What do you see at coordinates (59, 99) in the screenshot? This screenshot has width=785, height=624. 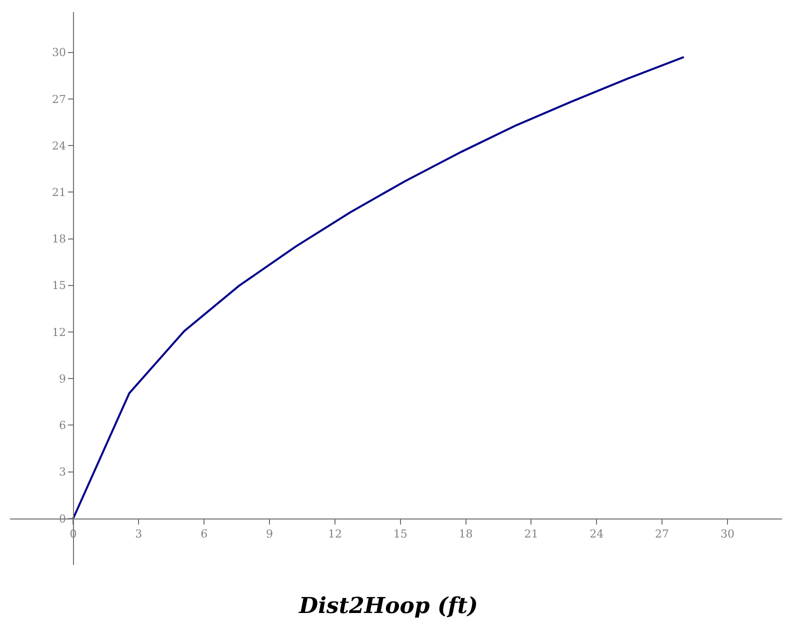 I see `y-tick-label: 27` at bounding box center [59, 99].